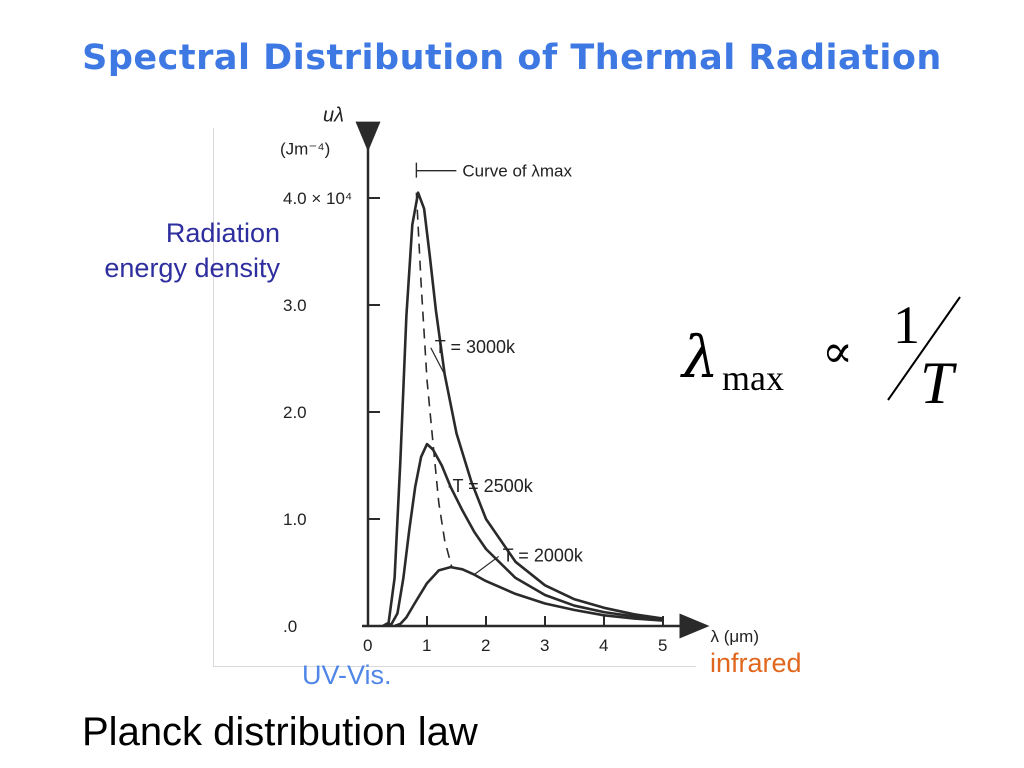 The width and height of the screenshot is (1024, 768). What do you see at coordinates (699, 357) in the screenshot?
I see `formula-lambda: λ` at bounding box center [699, 357].